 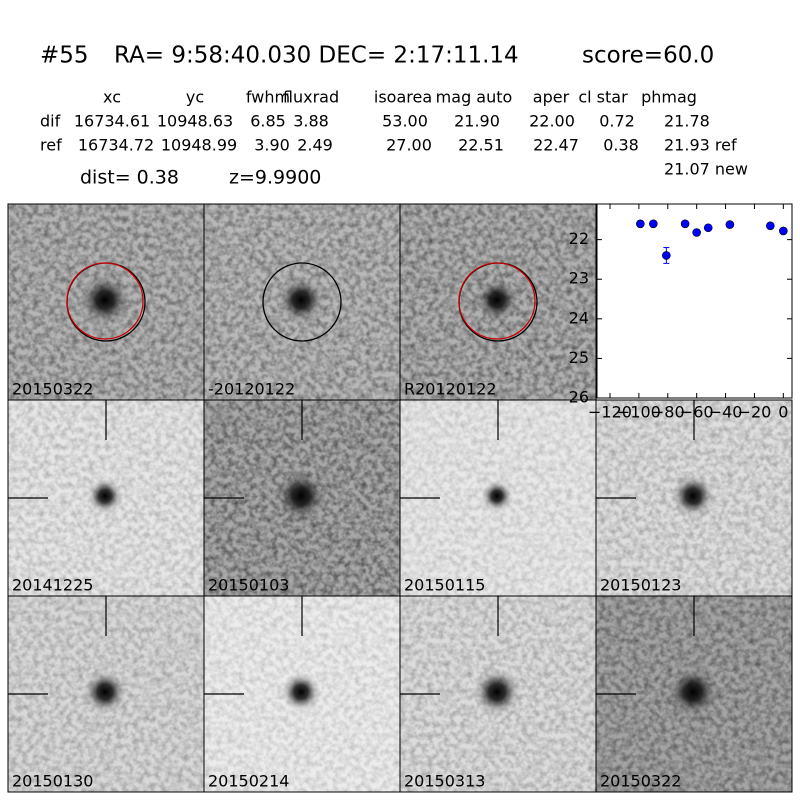 I want to click on column-header: cl star, so click(x=603, y=97).